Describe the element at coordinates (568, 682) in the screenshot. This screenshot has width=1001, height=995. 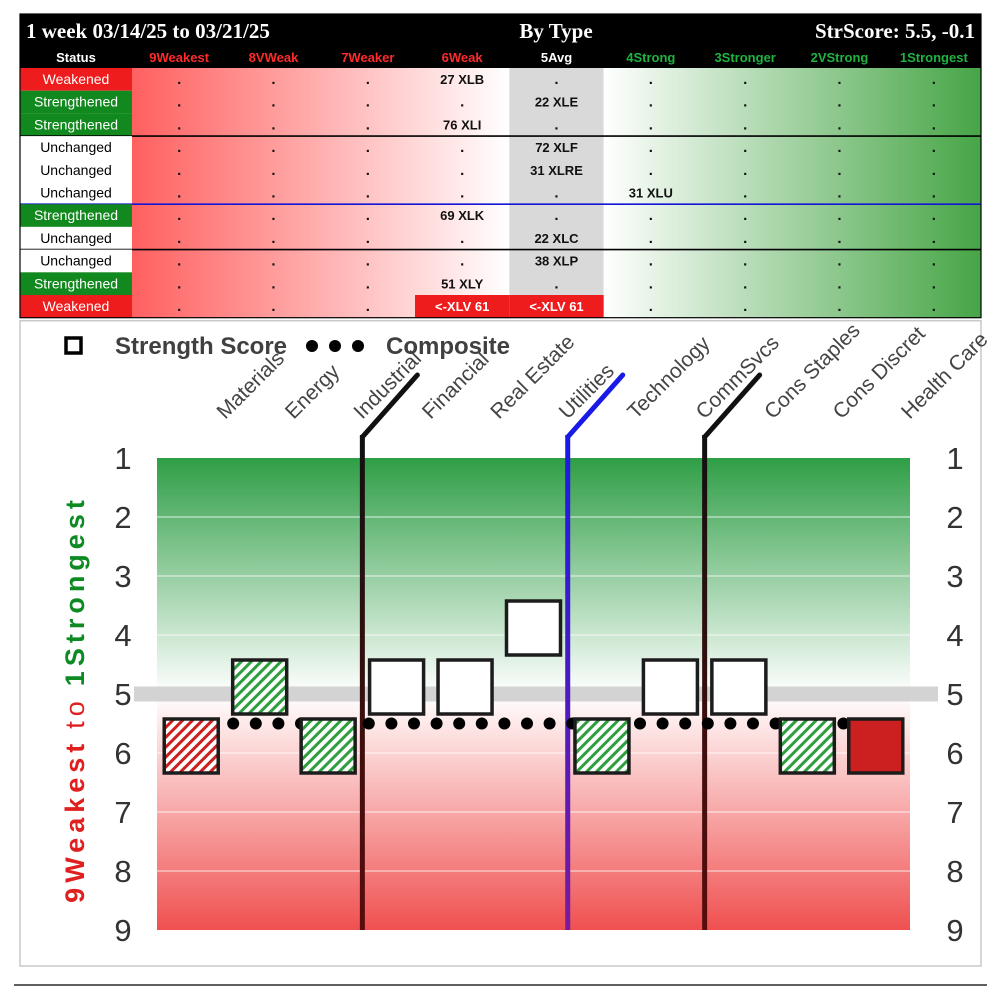
I see `divider-line` at that location.